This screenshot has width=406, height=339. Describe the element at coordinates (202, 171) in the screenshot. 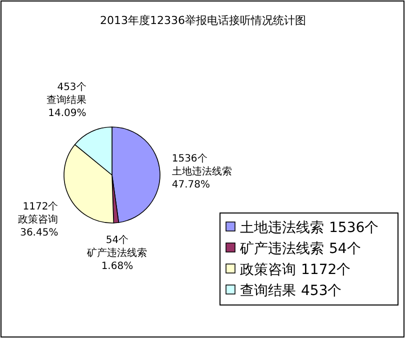

I see `slice-label: 土地违法线索` at that location.